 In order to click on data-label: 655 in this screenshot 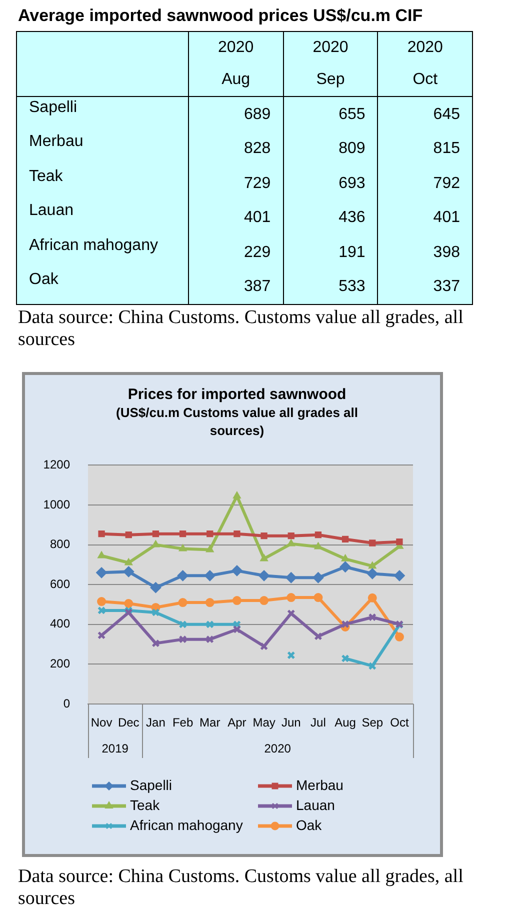, I will do `click(330, 114)`.